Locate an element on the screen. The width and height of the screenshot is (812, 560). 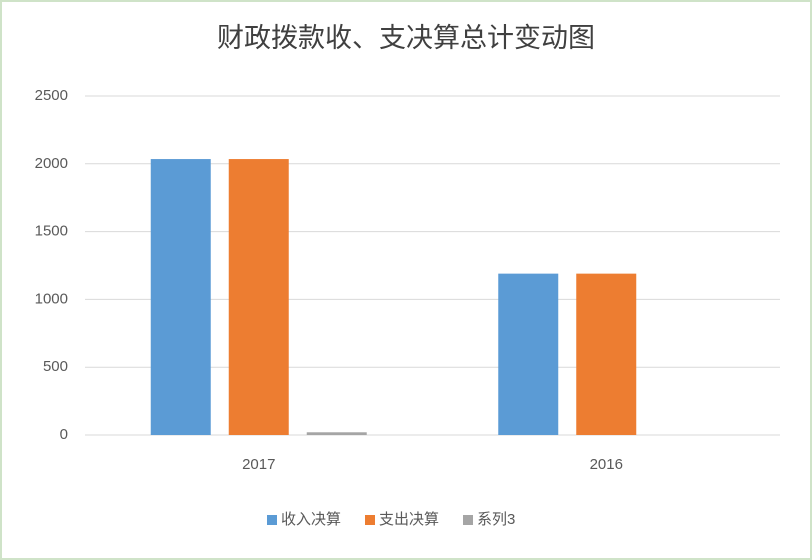
legend-label: 系列3 is located at coordinates (496, 519).